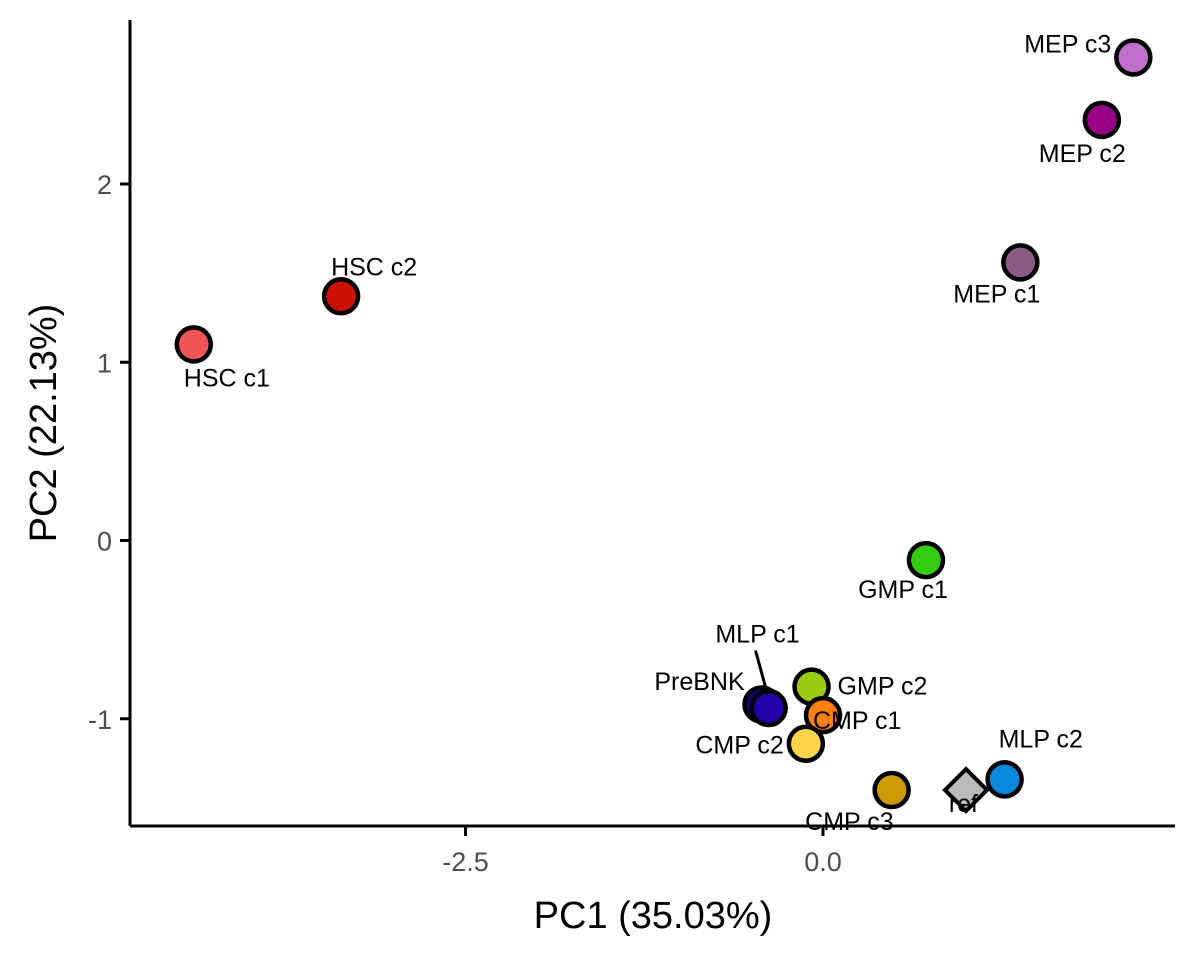 This screenshot has height=960, width=1200. Describe the element at coordinates (1041, 739) in the screenshot. I see `label-mlp-c2: MLP c2` at that location.